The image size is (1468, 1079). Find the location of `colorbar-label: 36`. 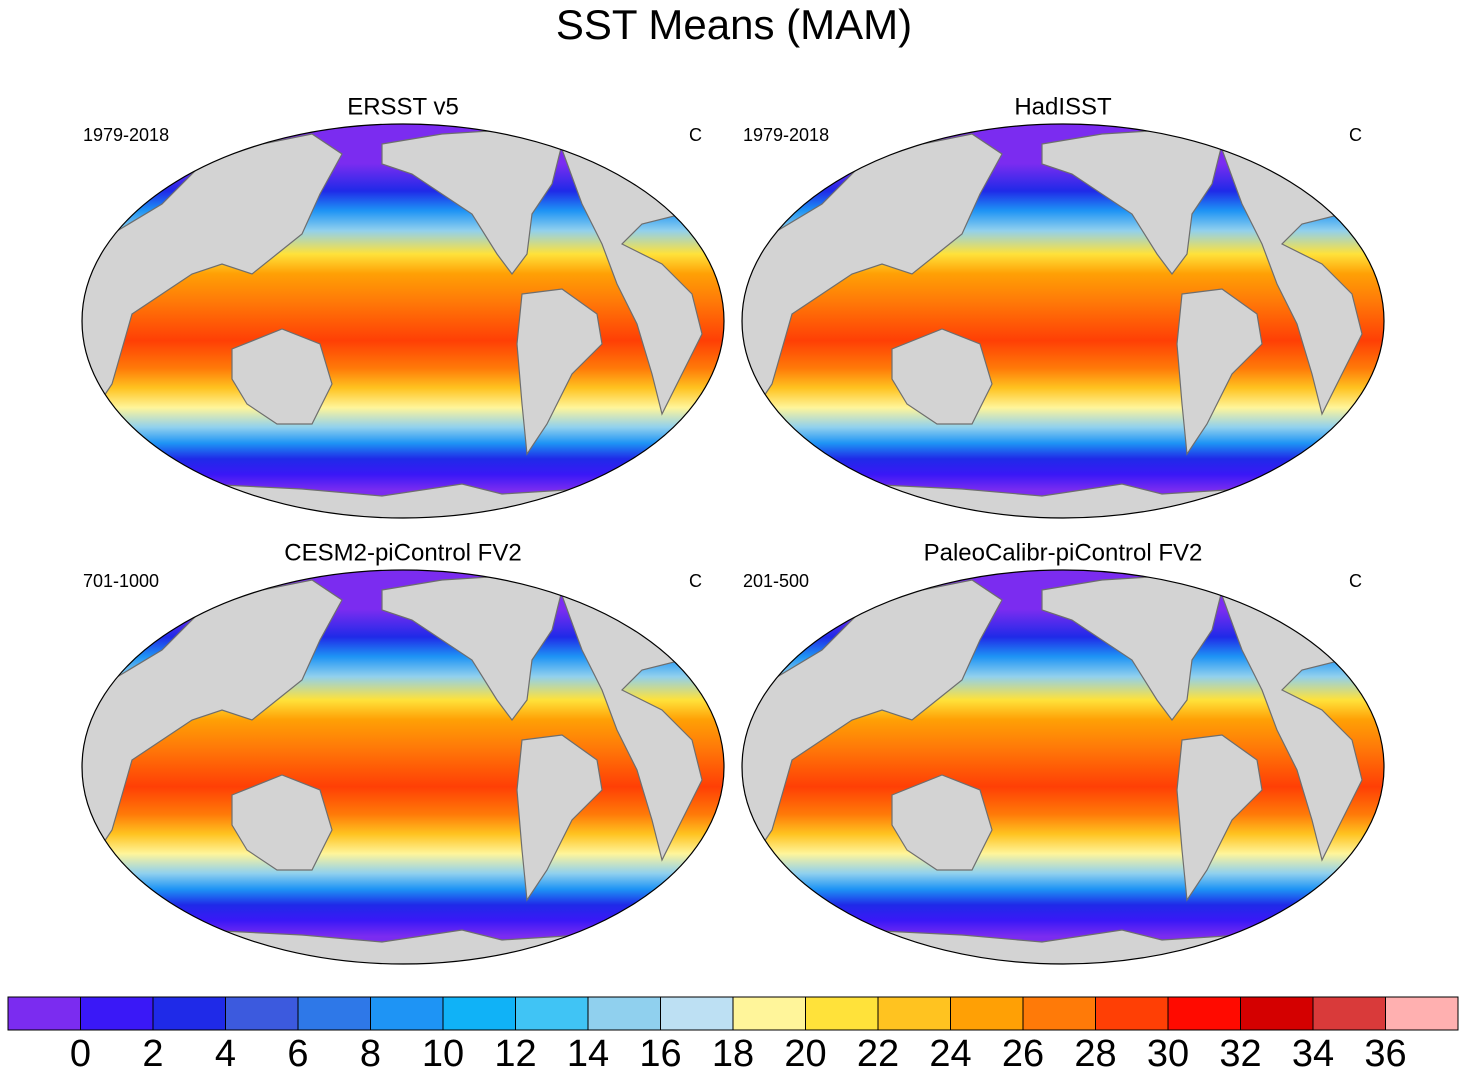

colorbar-label: 36 is located at coordinates (1385, 1054).